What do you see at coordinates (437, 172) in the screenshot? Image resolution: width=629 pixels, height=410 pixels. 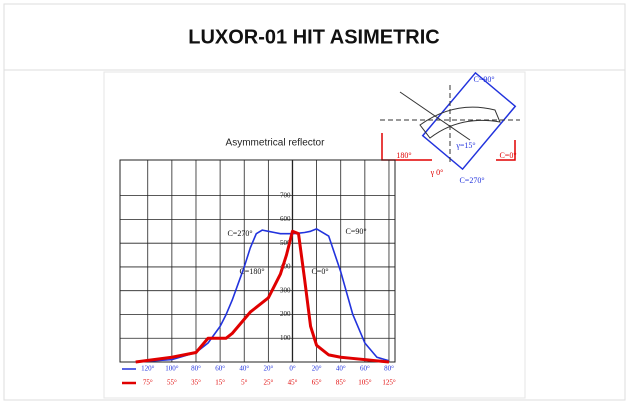 I see `icon-label: γ 0°` at bounding box center [437, 172].